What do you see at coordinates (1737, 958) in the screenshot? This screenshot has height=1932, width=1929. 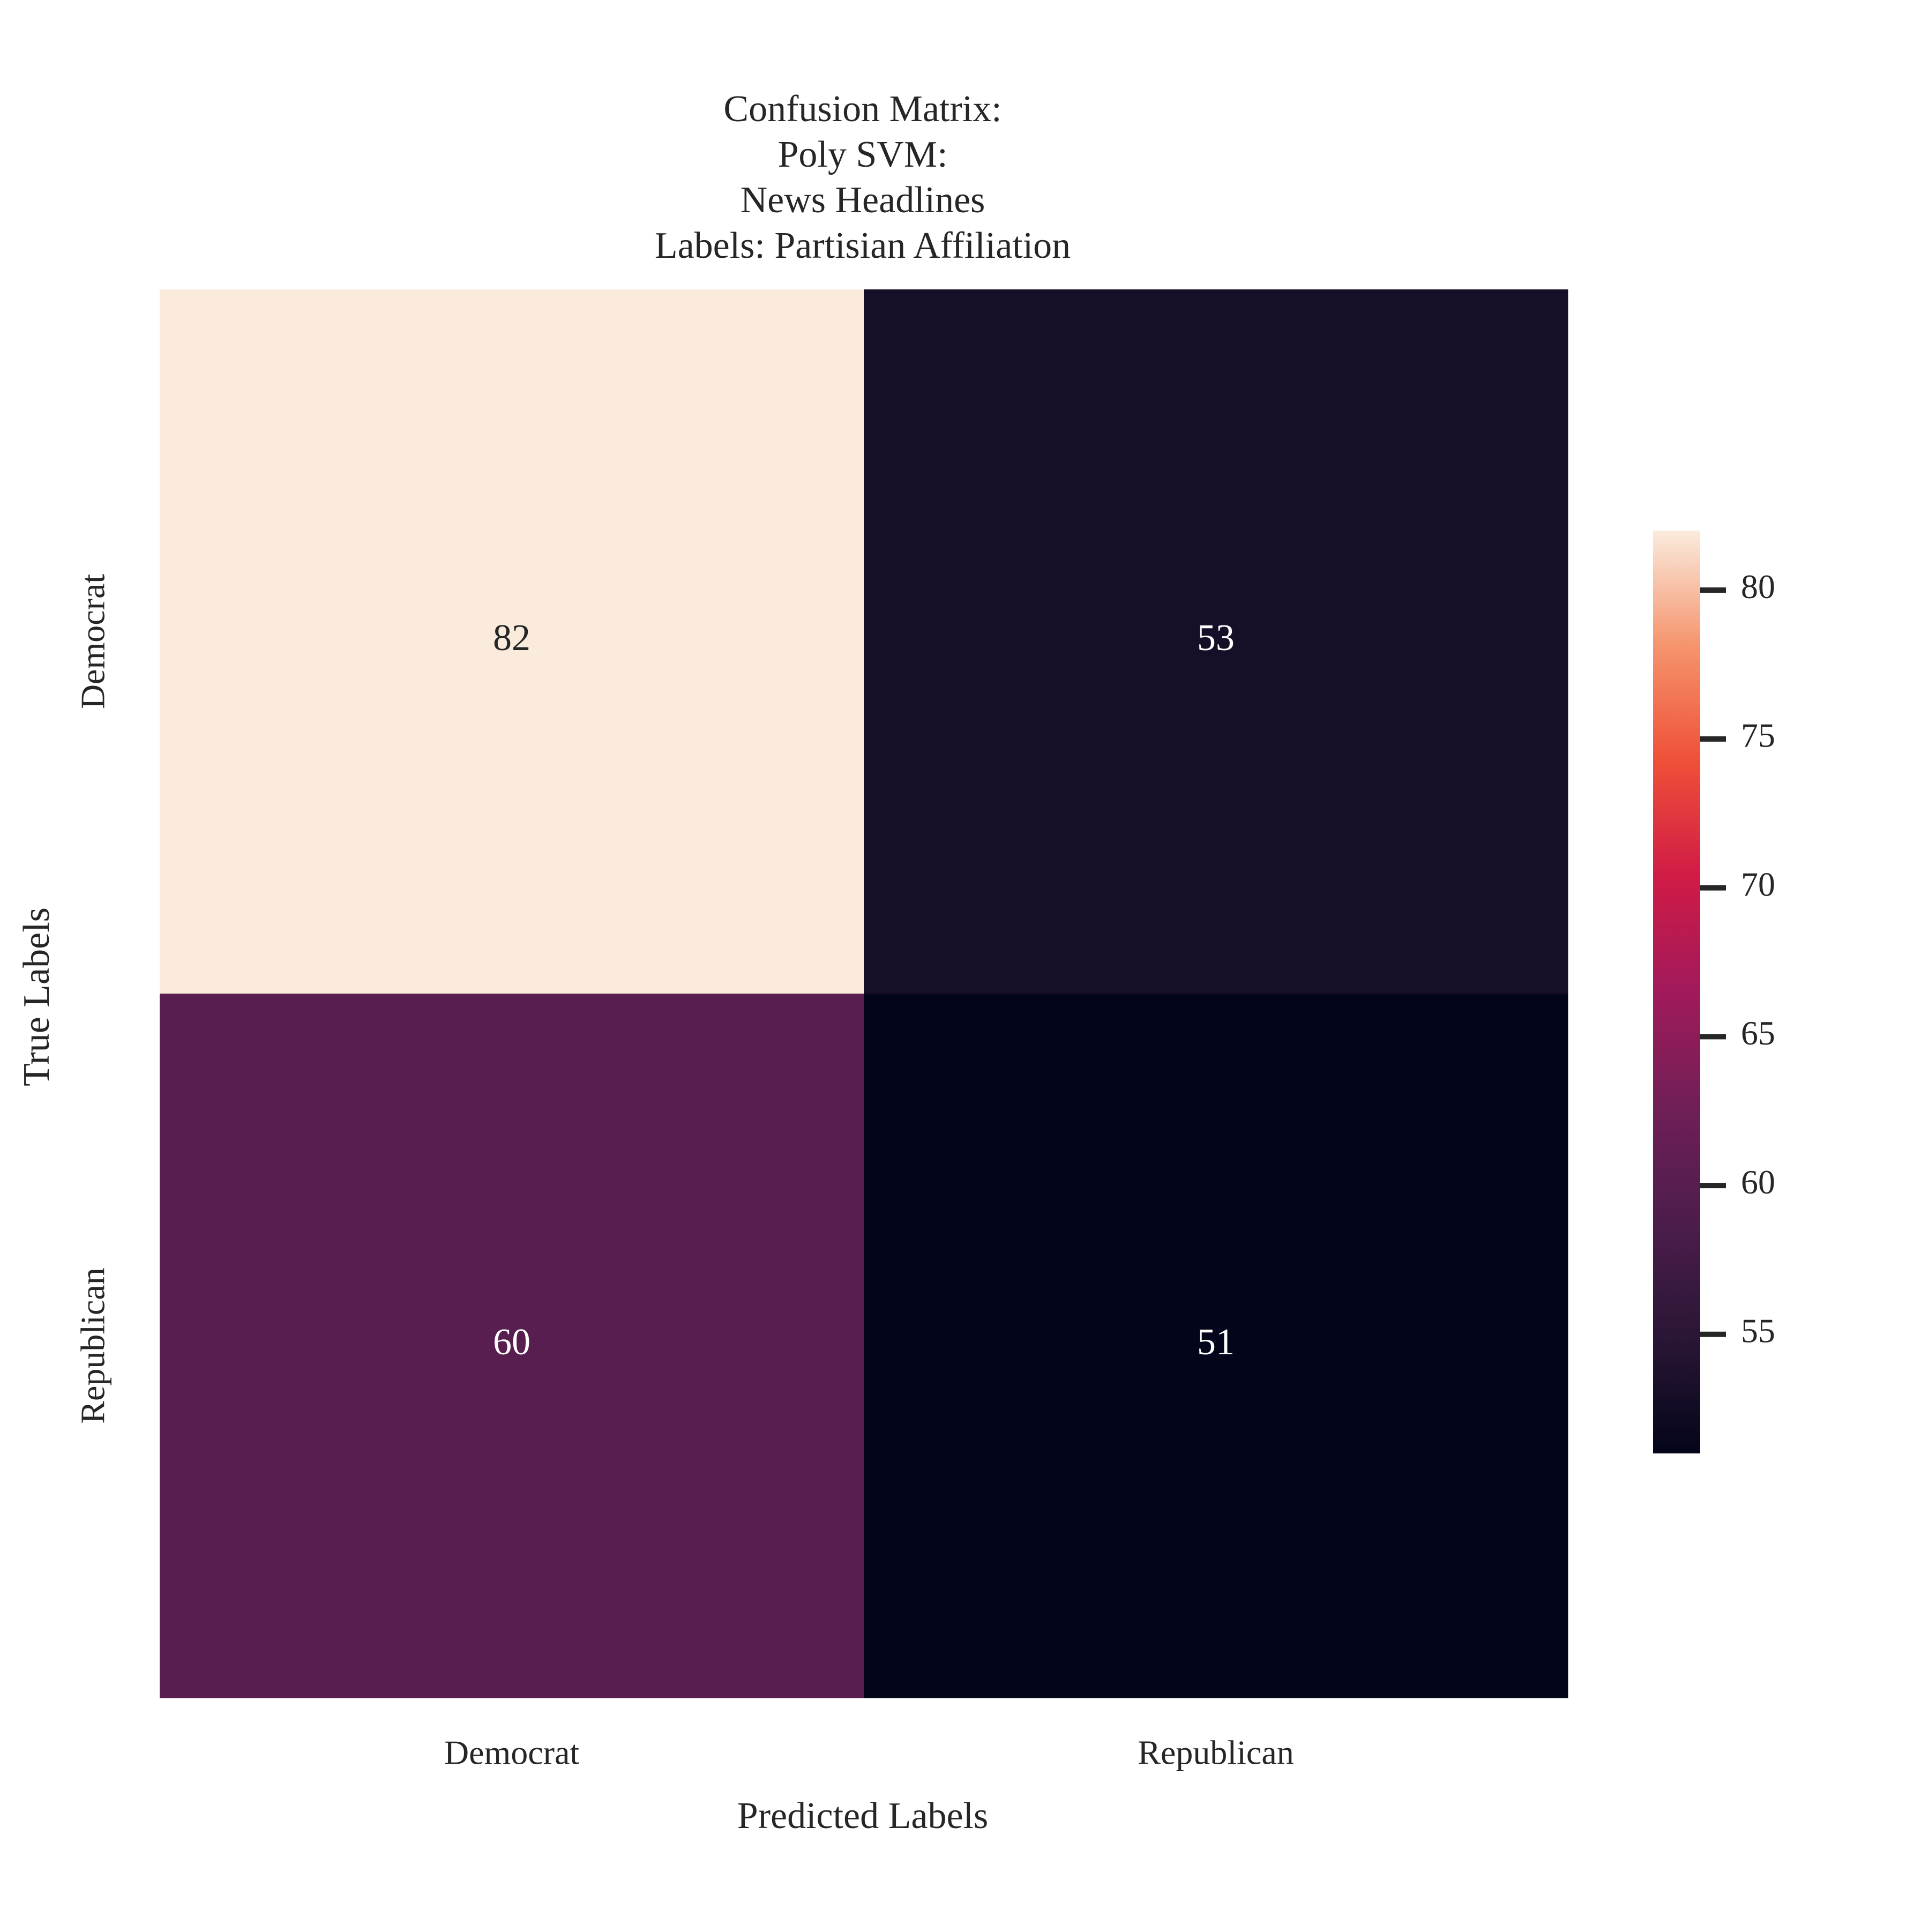 I see `colorbar-ticks: 55 60 65 70 75 80` at bounding box center [1737, 958].